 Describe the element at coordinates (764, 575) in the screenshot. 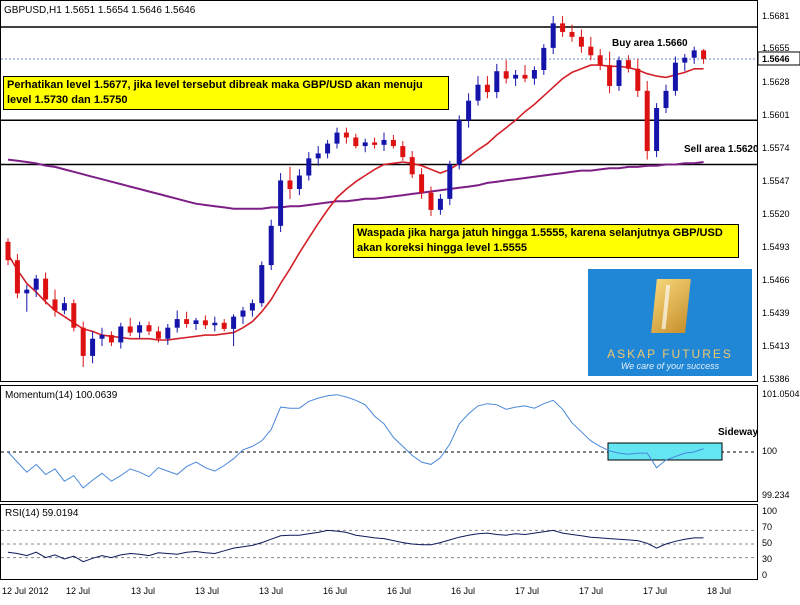

I see `rsi-tick: 0` at that location.